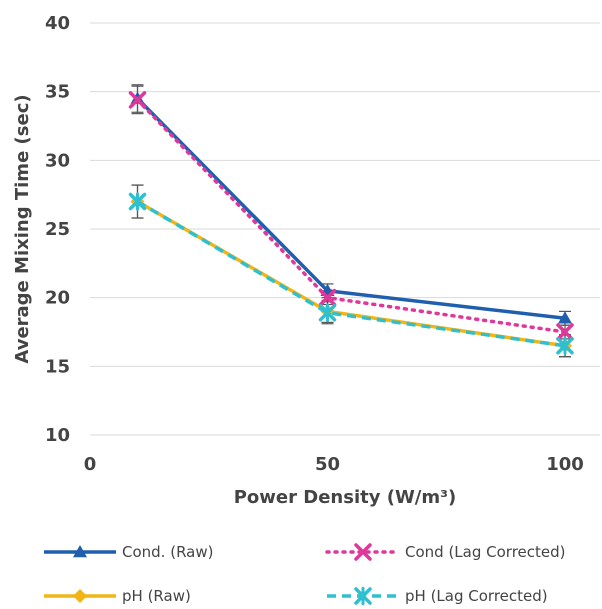  Describe the element at coordinates (345, 497) in the screenshot. I see `x-axis-title: Power Density (W/m³)` at that location.